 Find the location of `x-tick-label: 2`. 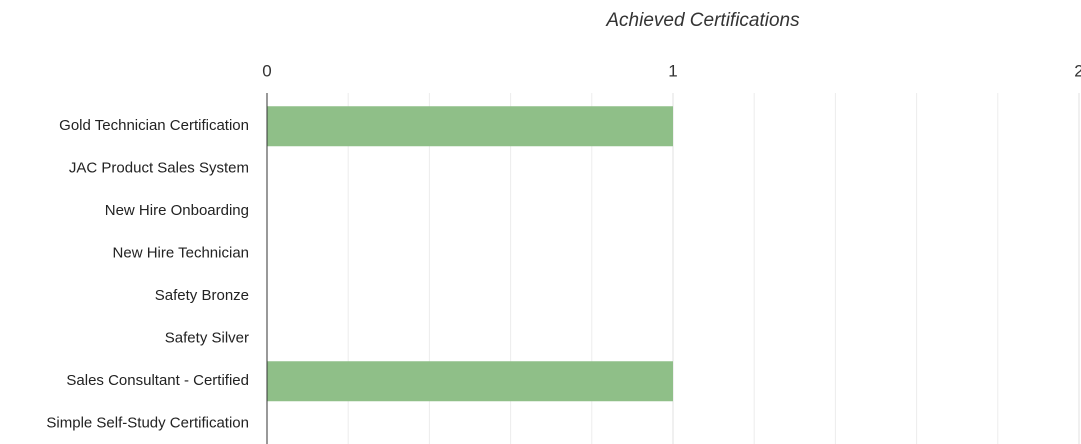

x-tick-label: 2 is located at coordinates (1077, 70).